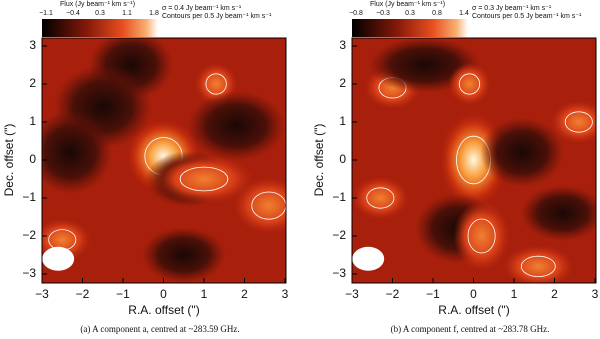 This screenshot has width=600, height=339. What do you see at coordinates (437, 13) in the screenshot?
I see `colorbar-tick-label: 0.8` at bounding box center [437, 13].